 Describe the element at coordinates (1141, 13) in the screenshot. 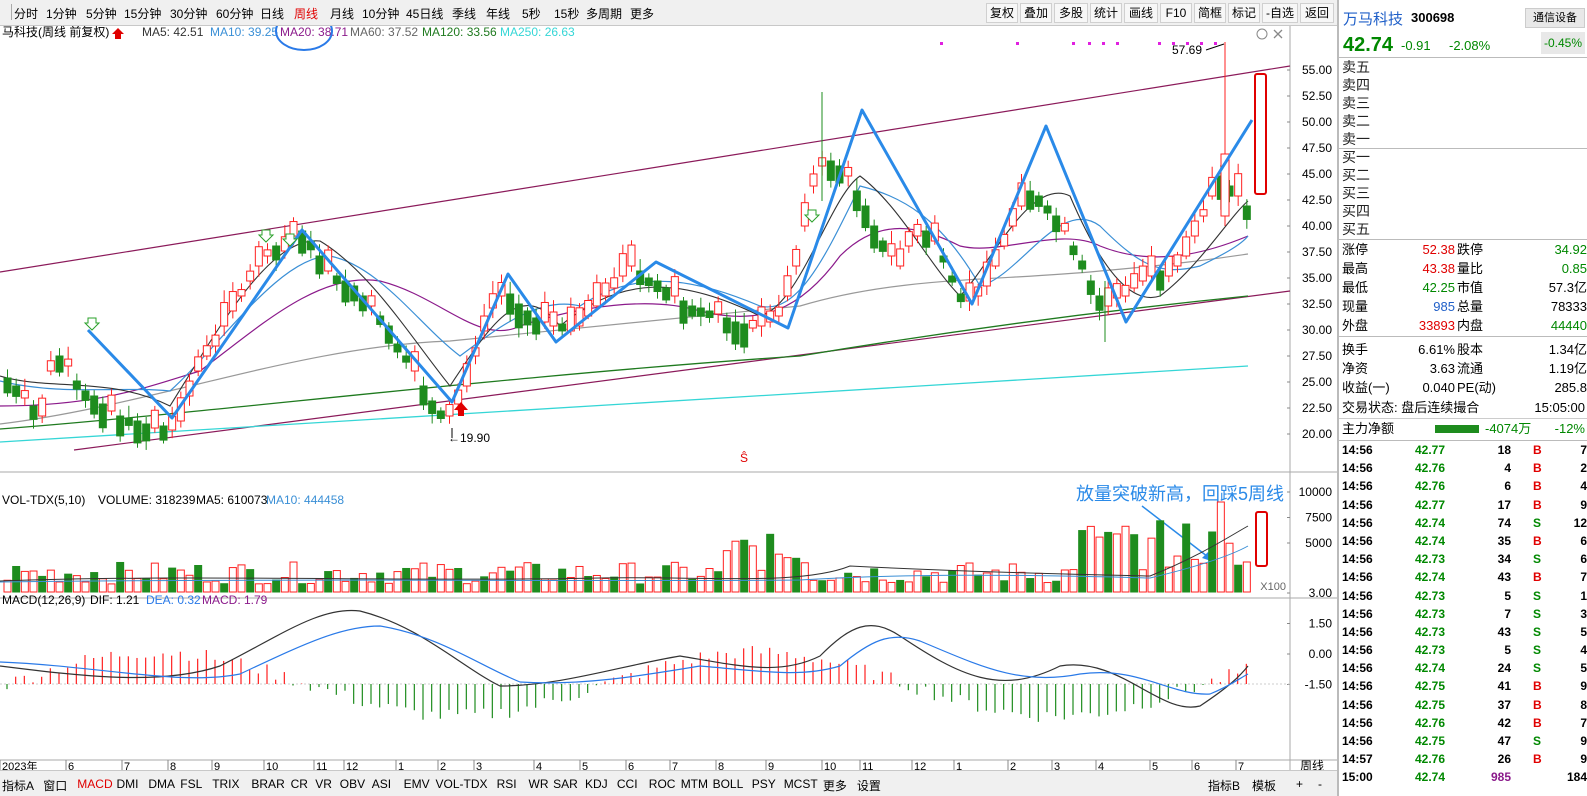

I see `toolbar-button-4: 画线` at that location.